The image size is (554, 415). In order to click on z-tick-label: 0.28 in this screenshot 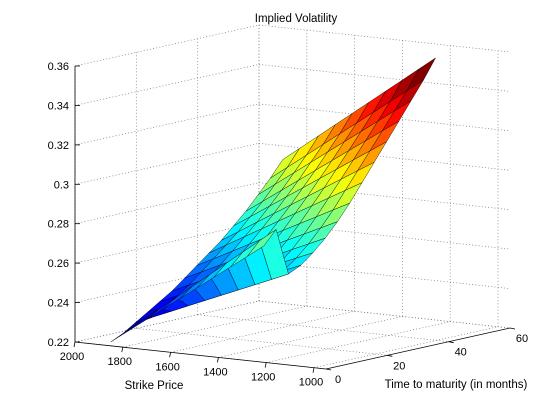, I will do `click(58, 225)`.